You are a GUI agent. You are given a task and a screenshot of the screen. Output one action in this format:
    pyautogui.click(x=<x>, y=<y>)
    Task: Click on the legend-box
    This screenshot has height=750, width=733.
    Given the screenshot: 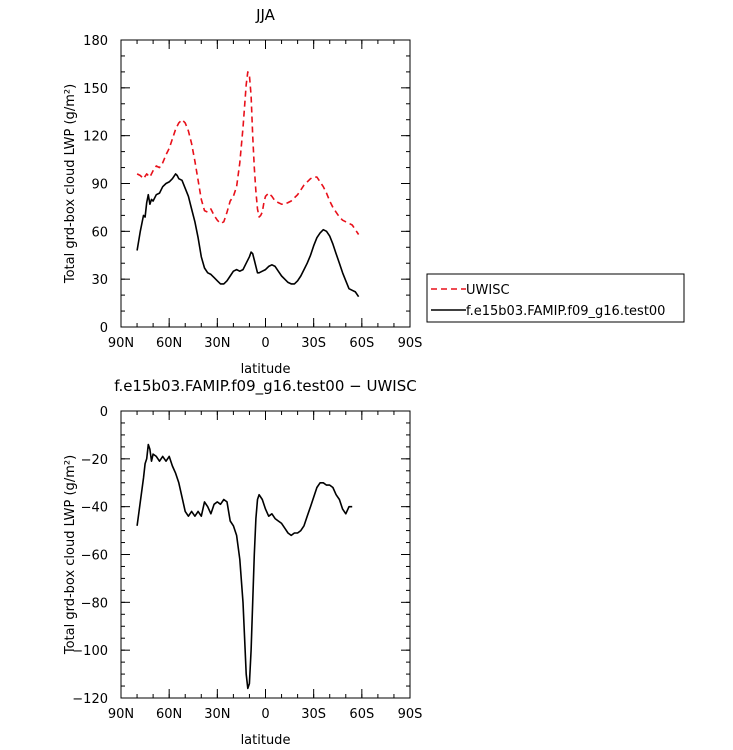 What is the action you would take?
    pyautogui.click(x=555, y=298)
    